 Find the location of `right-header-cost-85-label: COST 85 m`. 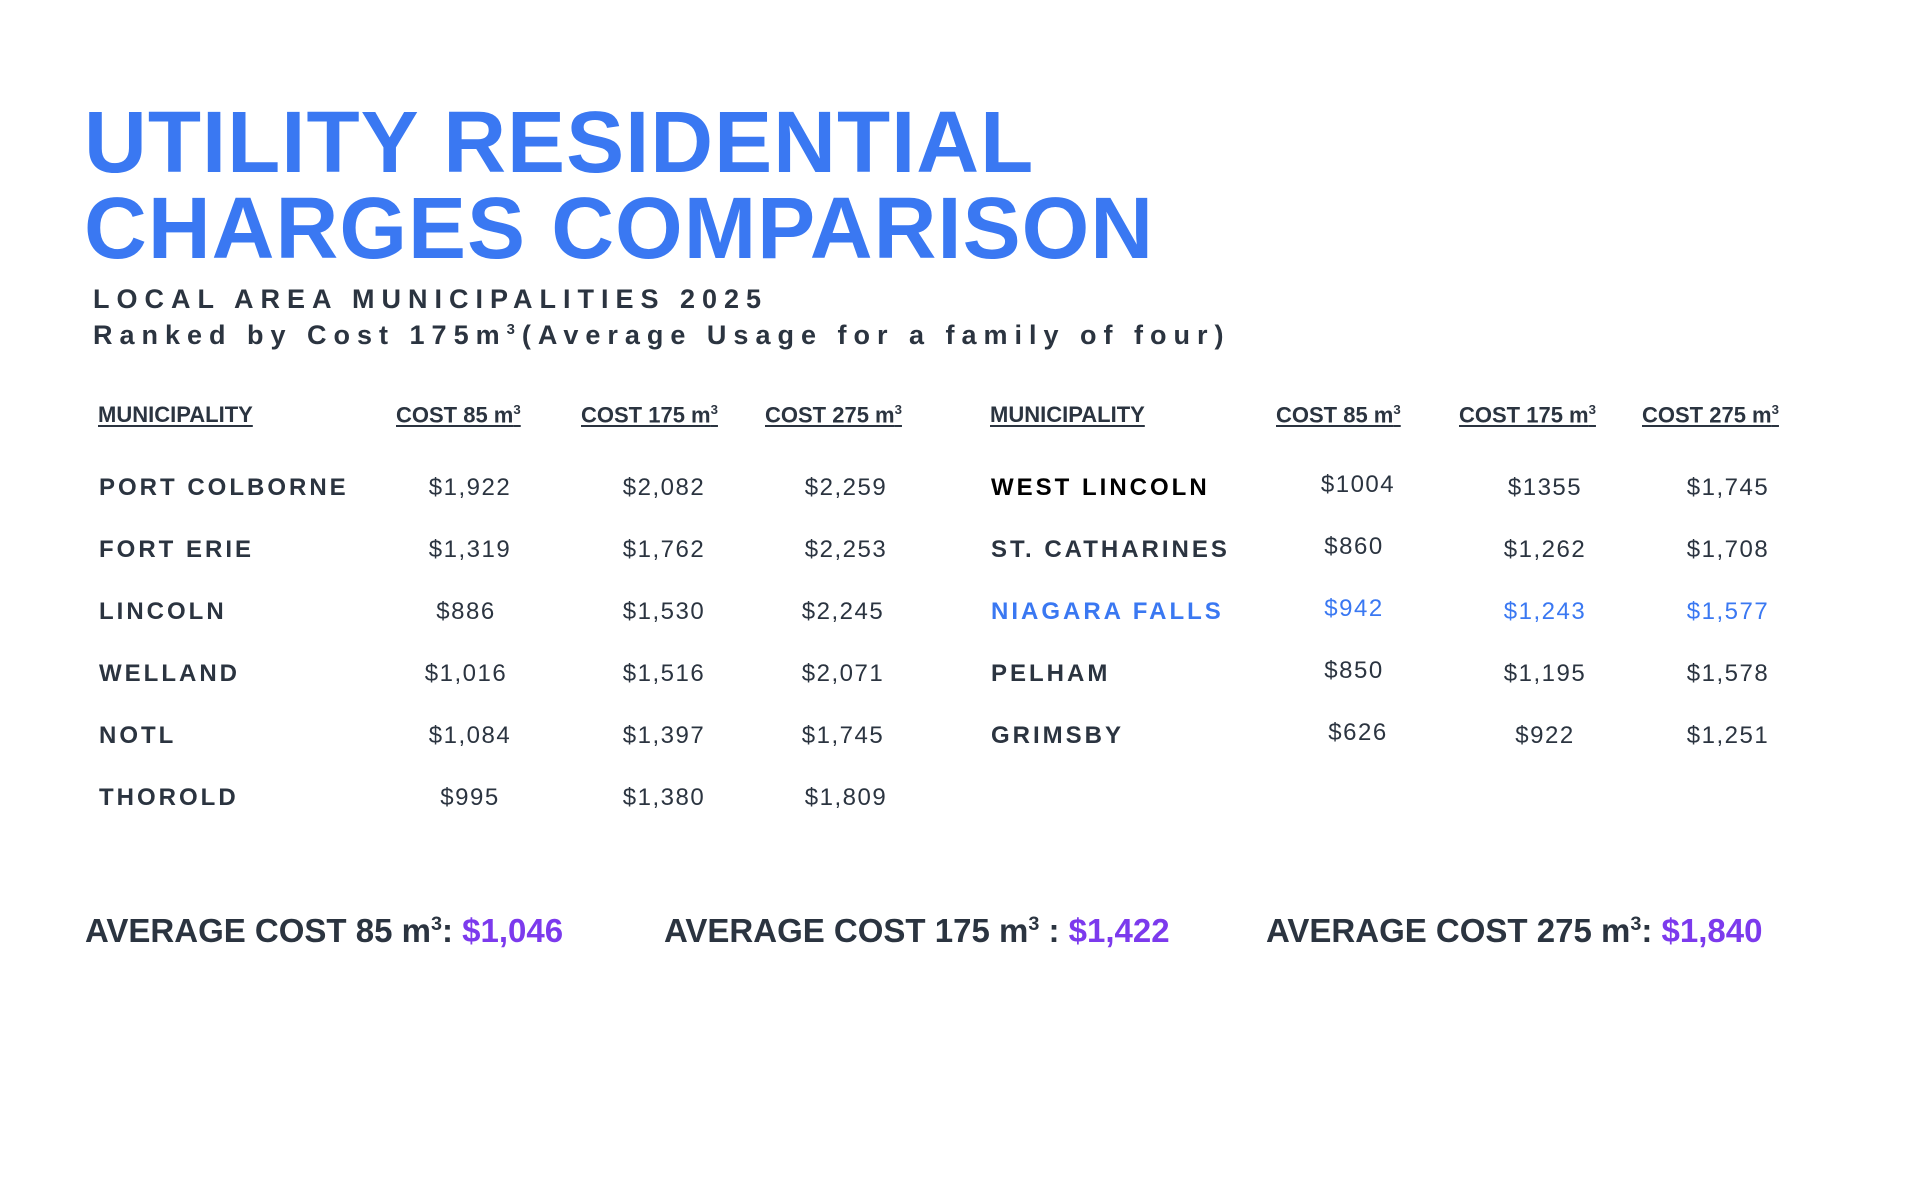

right-header-cost-85-label: COST 85 m is located at coordinates (1335, 415).